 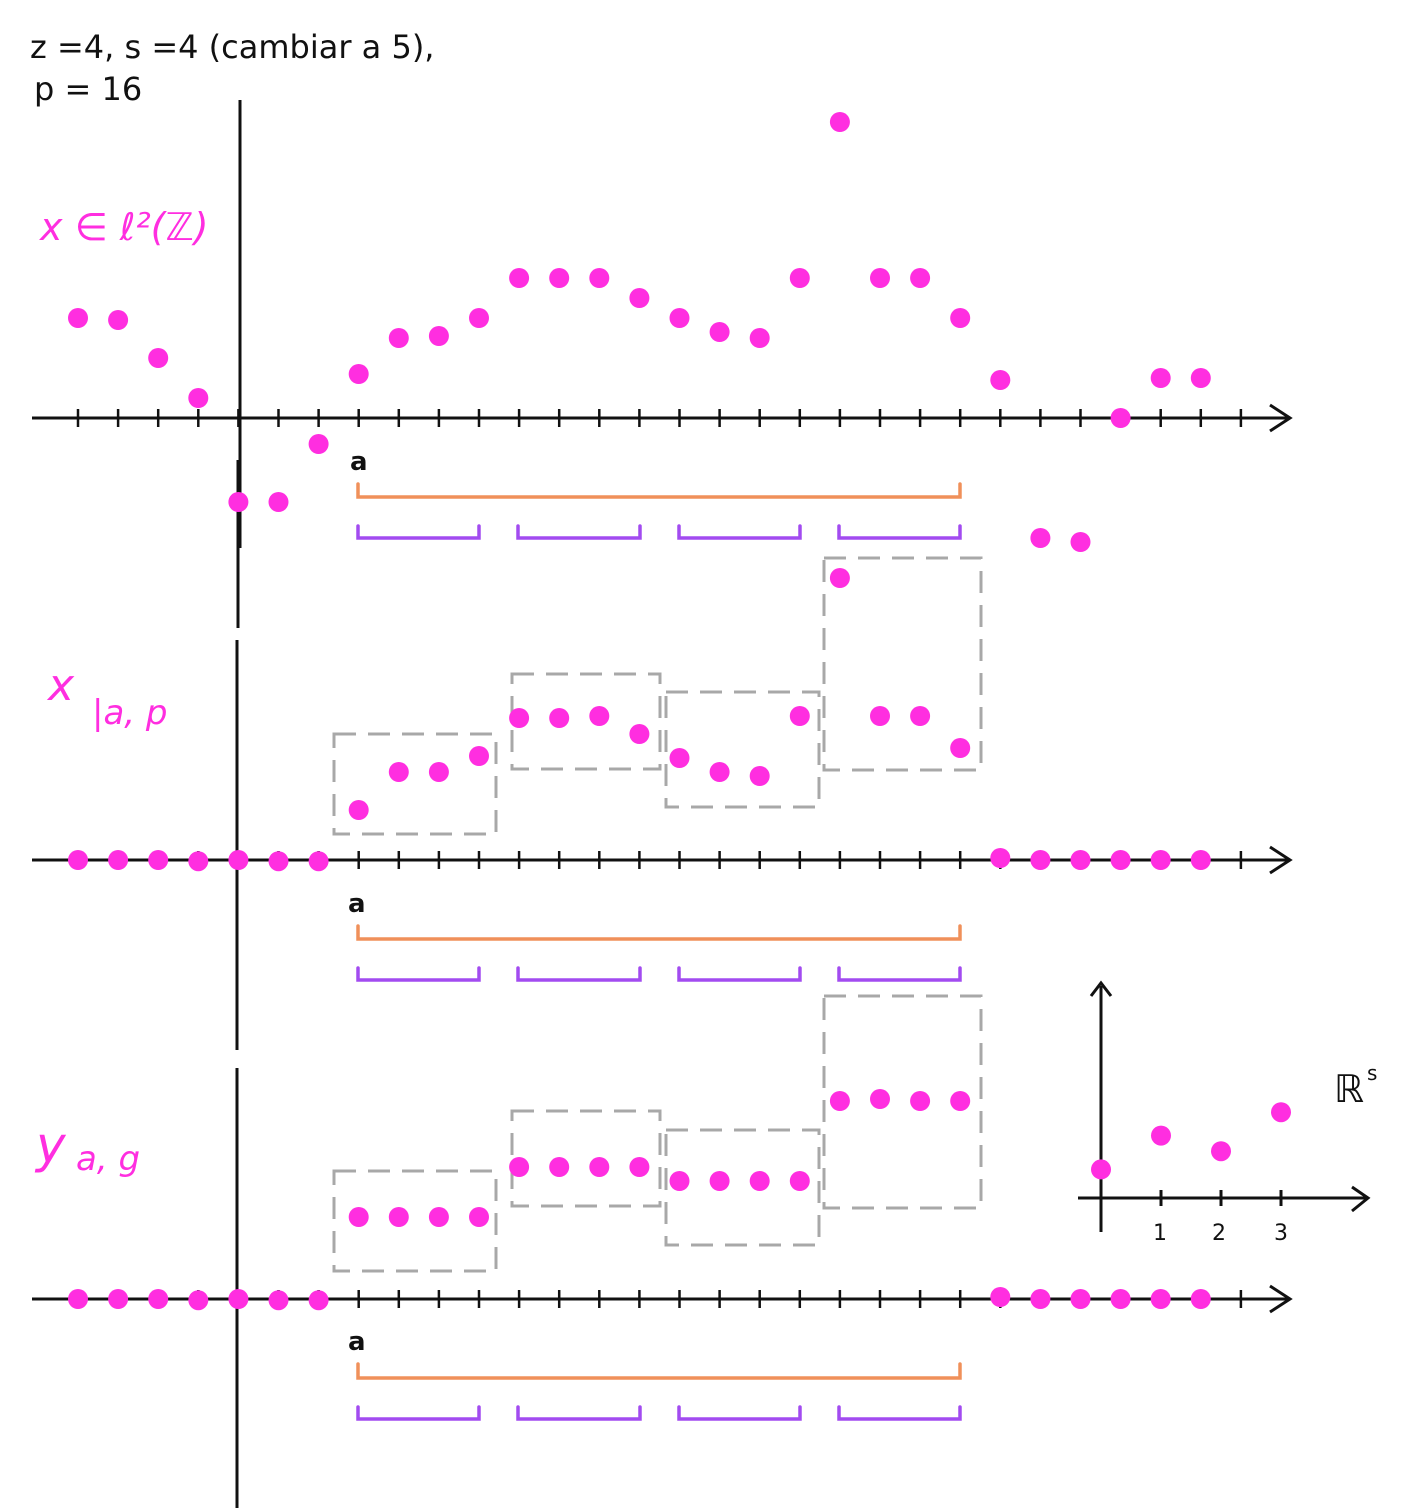 I want to click on block-boxes-y, so click(x=657, y=1133).